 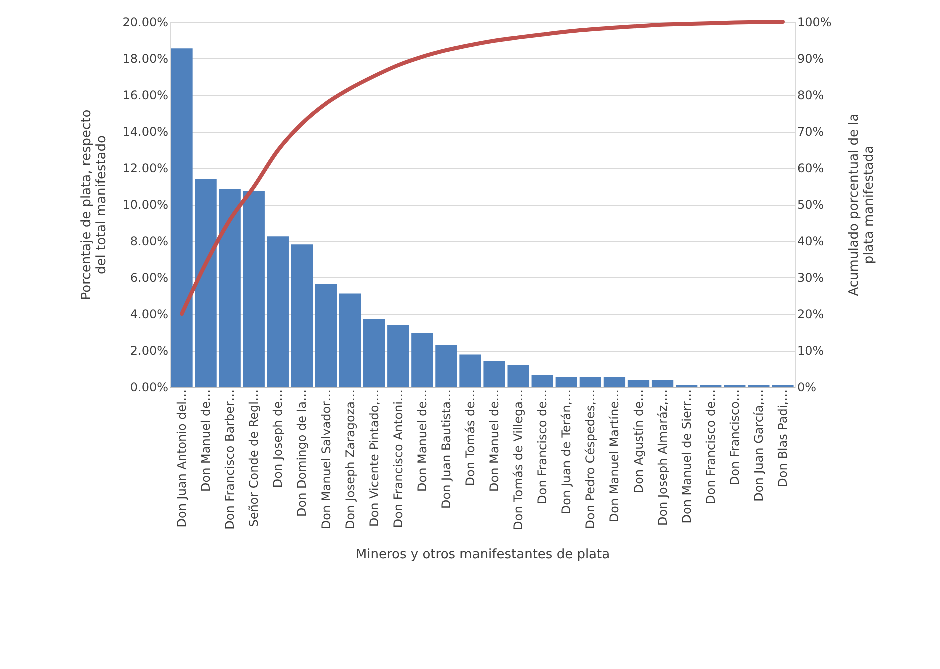 I want to click on y-tick-label: 4.00%, so click(x=149, y=315).